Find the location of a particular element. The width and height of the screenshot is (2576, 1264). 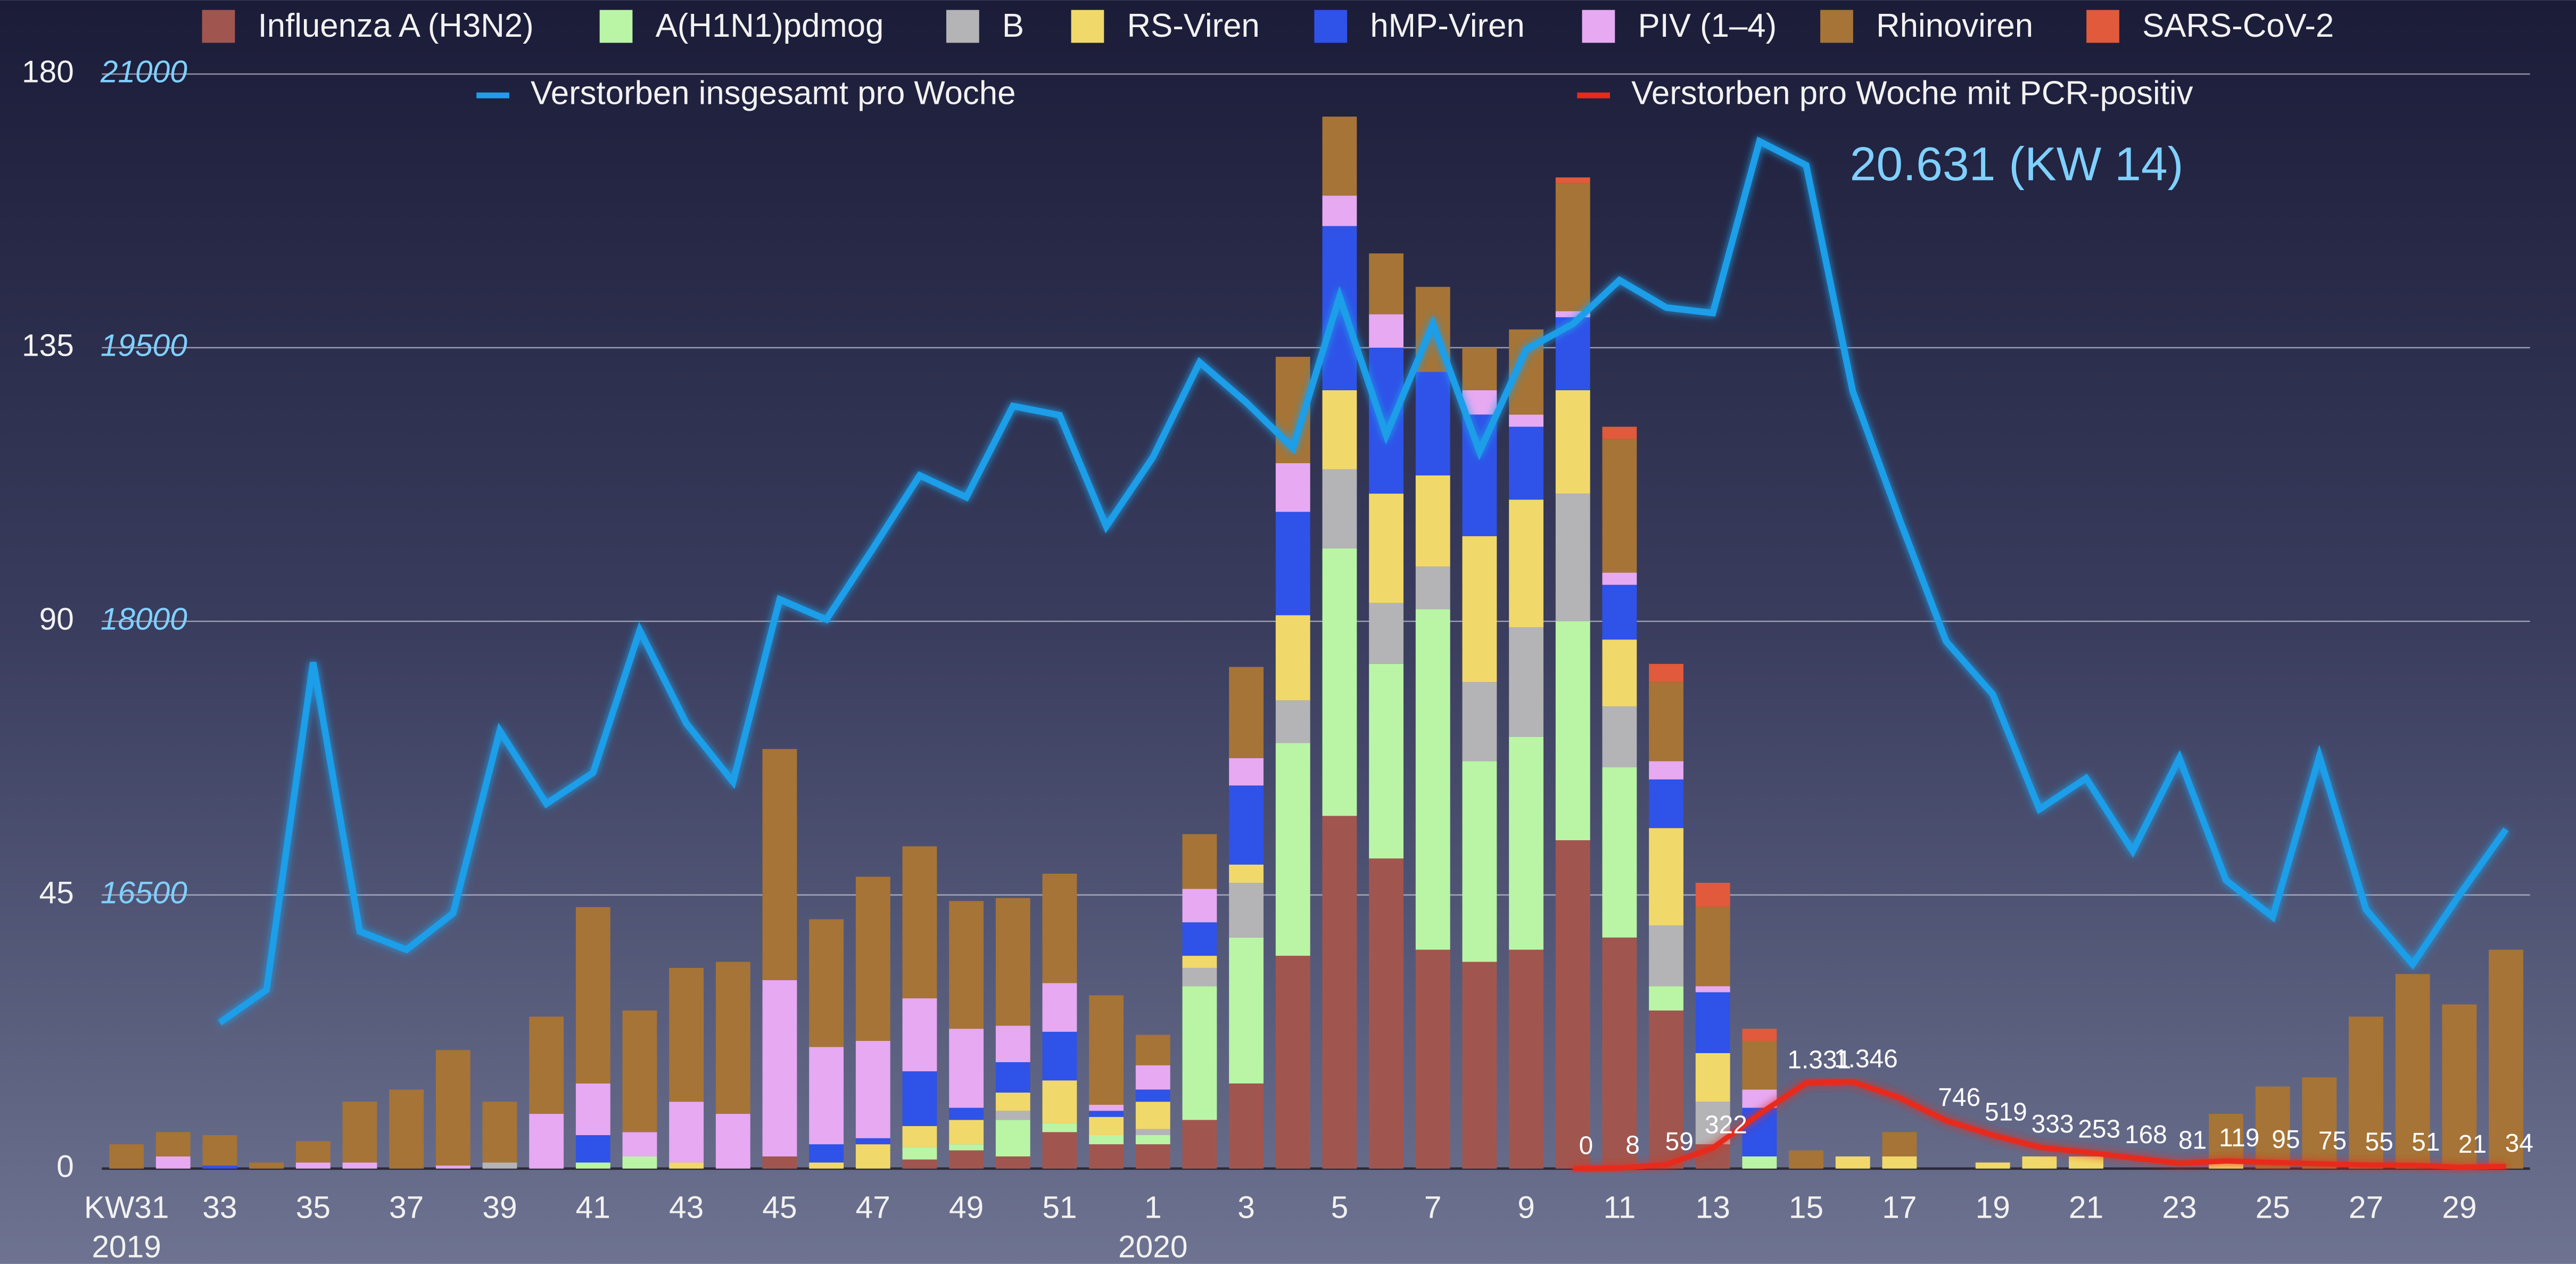

y-tick-label: 180 is located at coordinates (48, 72).